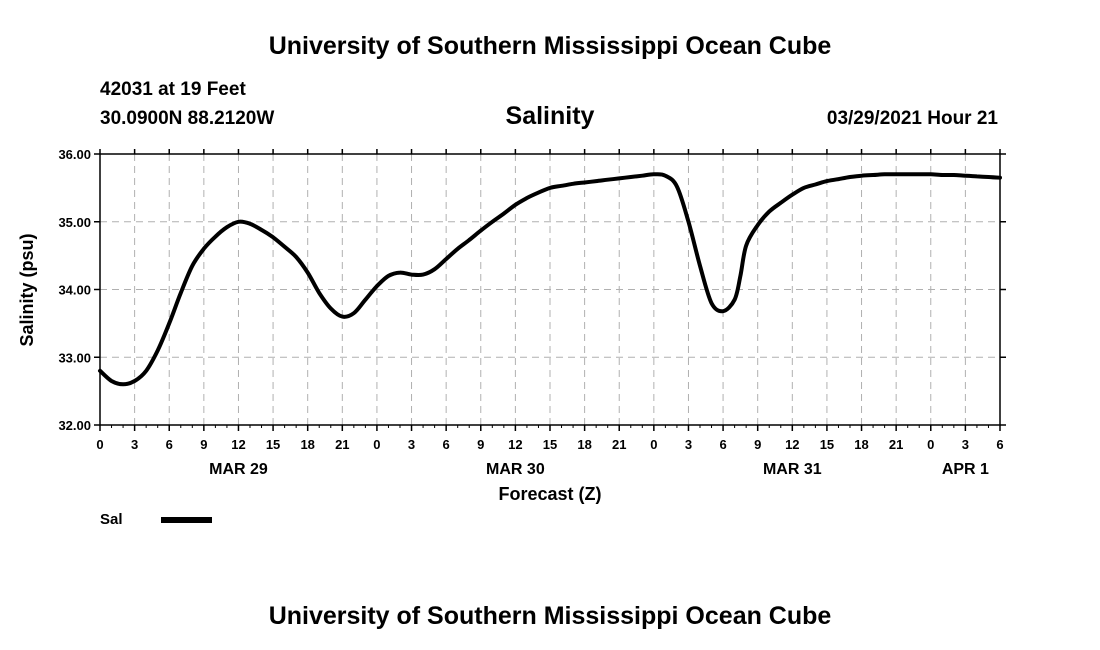  Describe the element at coordinates (74, 357) in the screenshot. I see `y-tick-label: 33.00` at that location.